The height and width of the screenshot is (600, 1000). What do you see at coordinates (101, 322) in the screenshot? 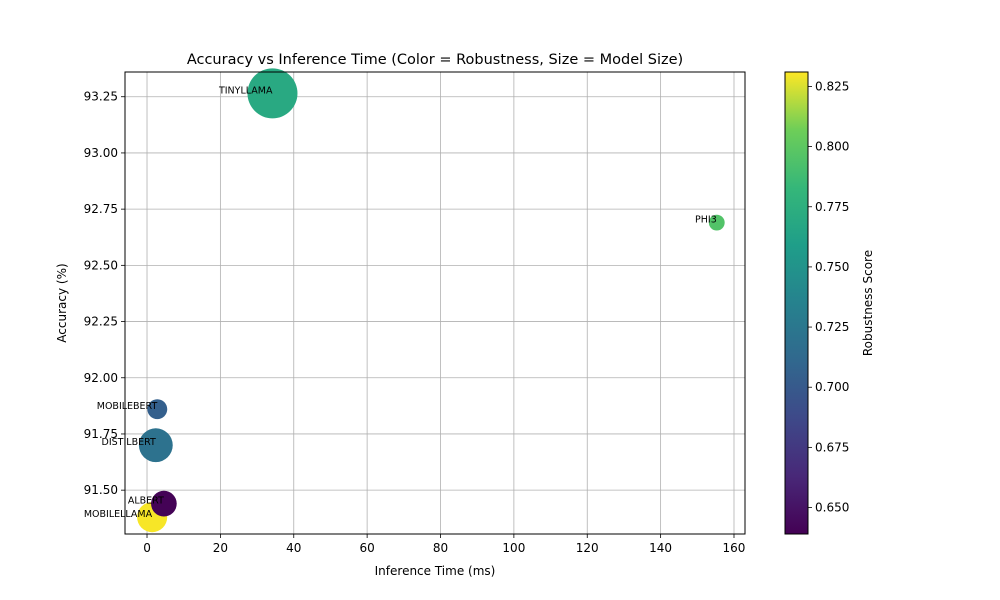
I see `y-tick-label: 92.25` at bounding box center [101, 322].